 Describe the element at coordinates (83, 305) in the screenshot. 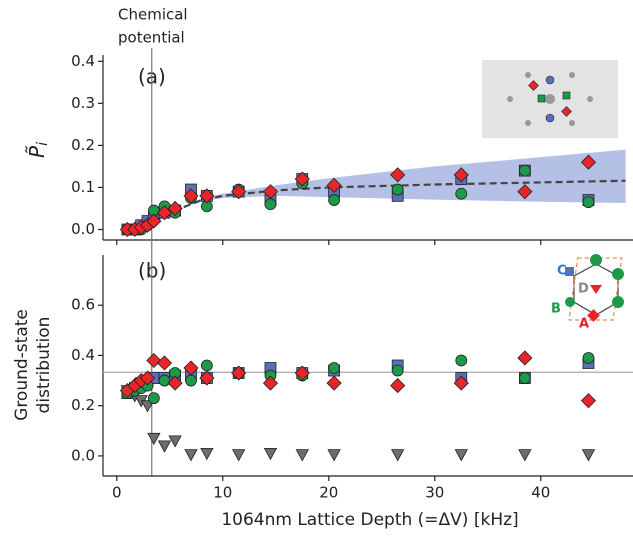

I see `y-tick-label: 0.6` at that location.